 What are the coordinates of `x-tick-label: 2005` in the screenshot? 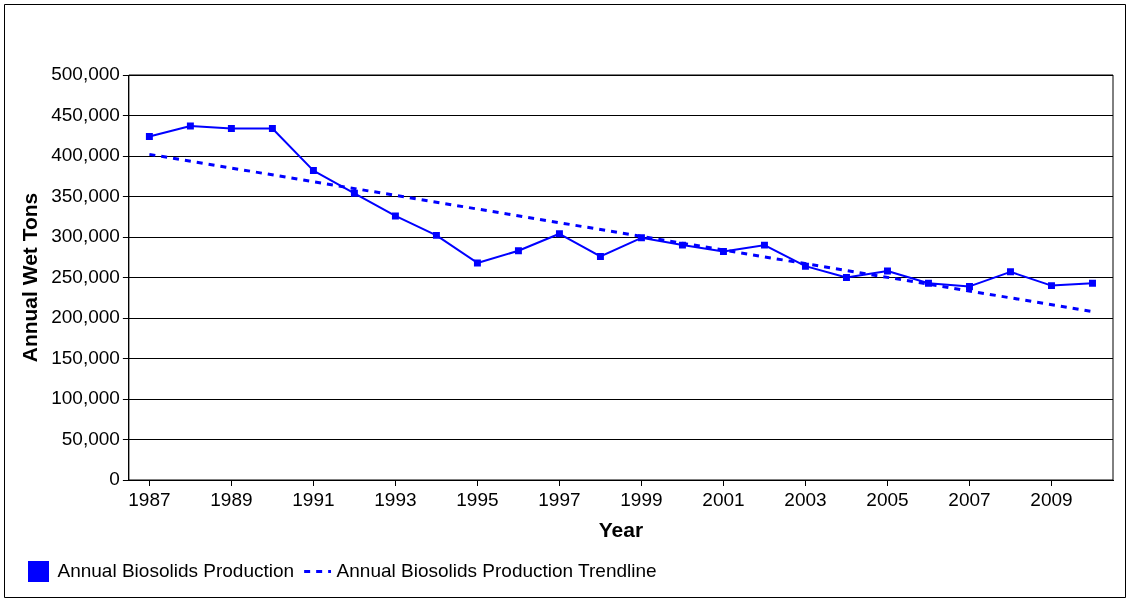 It's located at (887, 499).